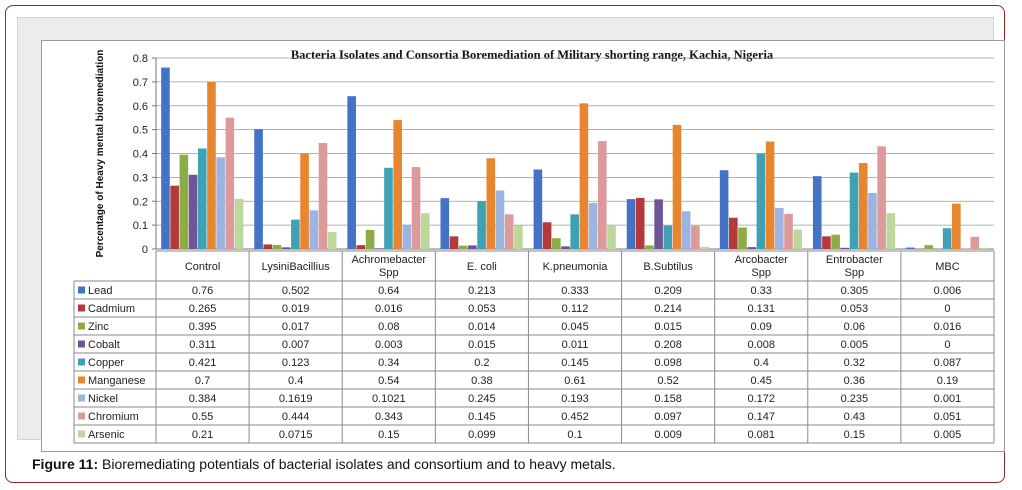 The width and height of the screenshot is (1022, 490). What do you see at coordinates (388, 381) in the screenshot?
I see `table-cell-value: 0.54` at bounding box center [388, 381].